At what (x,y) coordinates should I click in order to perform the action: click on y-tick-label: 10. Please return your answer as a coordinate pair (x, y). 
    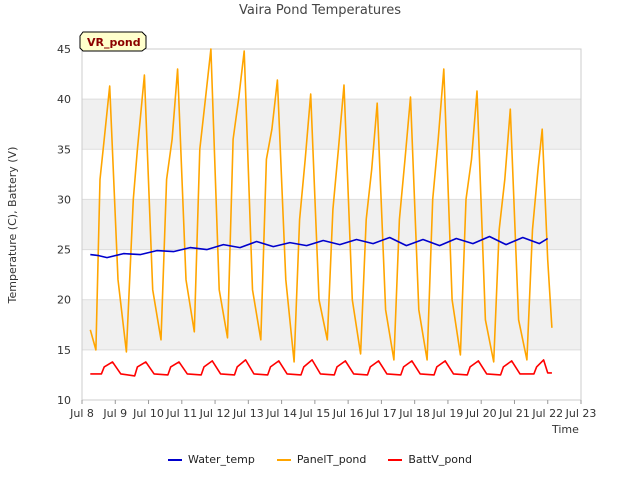
    Looking at the image, I should click on (64, 400).